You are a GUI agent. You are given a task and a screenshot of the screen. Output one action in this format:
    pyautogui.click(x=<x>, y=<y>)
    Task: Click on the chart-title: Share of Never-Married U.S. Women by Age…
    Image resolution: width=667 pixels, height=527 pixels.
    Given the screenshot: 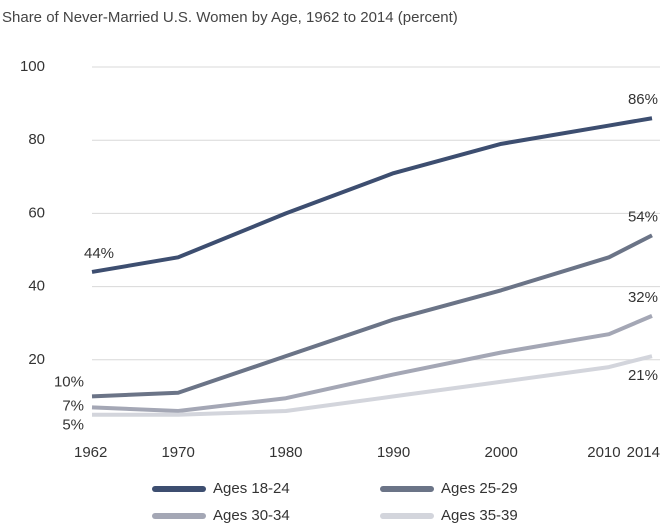 What is the action you would take?
    pyautogui.click(x=230, y=17)
    